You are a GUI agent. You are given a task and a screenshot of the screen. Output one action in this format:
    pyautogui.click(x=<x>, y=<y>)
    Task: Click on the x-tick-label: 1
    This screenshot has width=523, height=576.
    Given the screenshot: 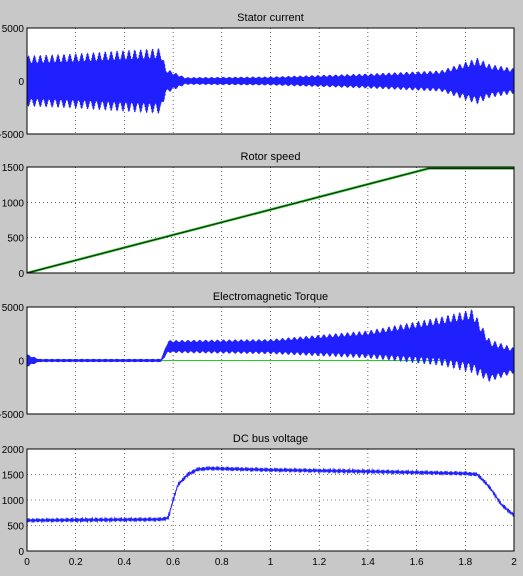 What is the action you would take?
    pyautogui.click(x=271, y=562)
    